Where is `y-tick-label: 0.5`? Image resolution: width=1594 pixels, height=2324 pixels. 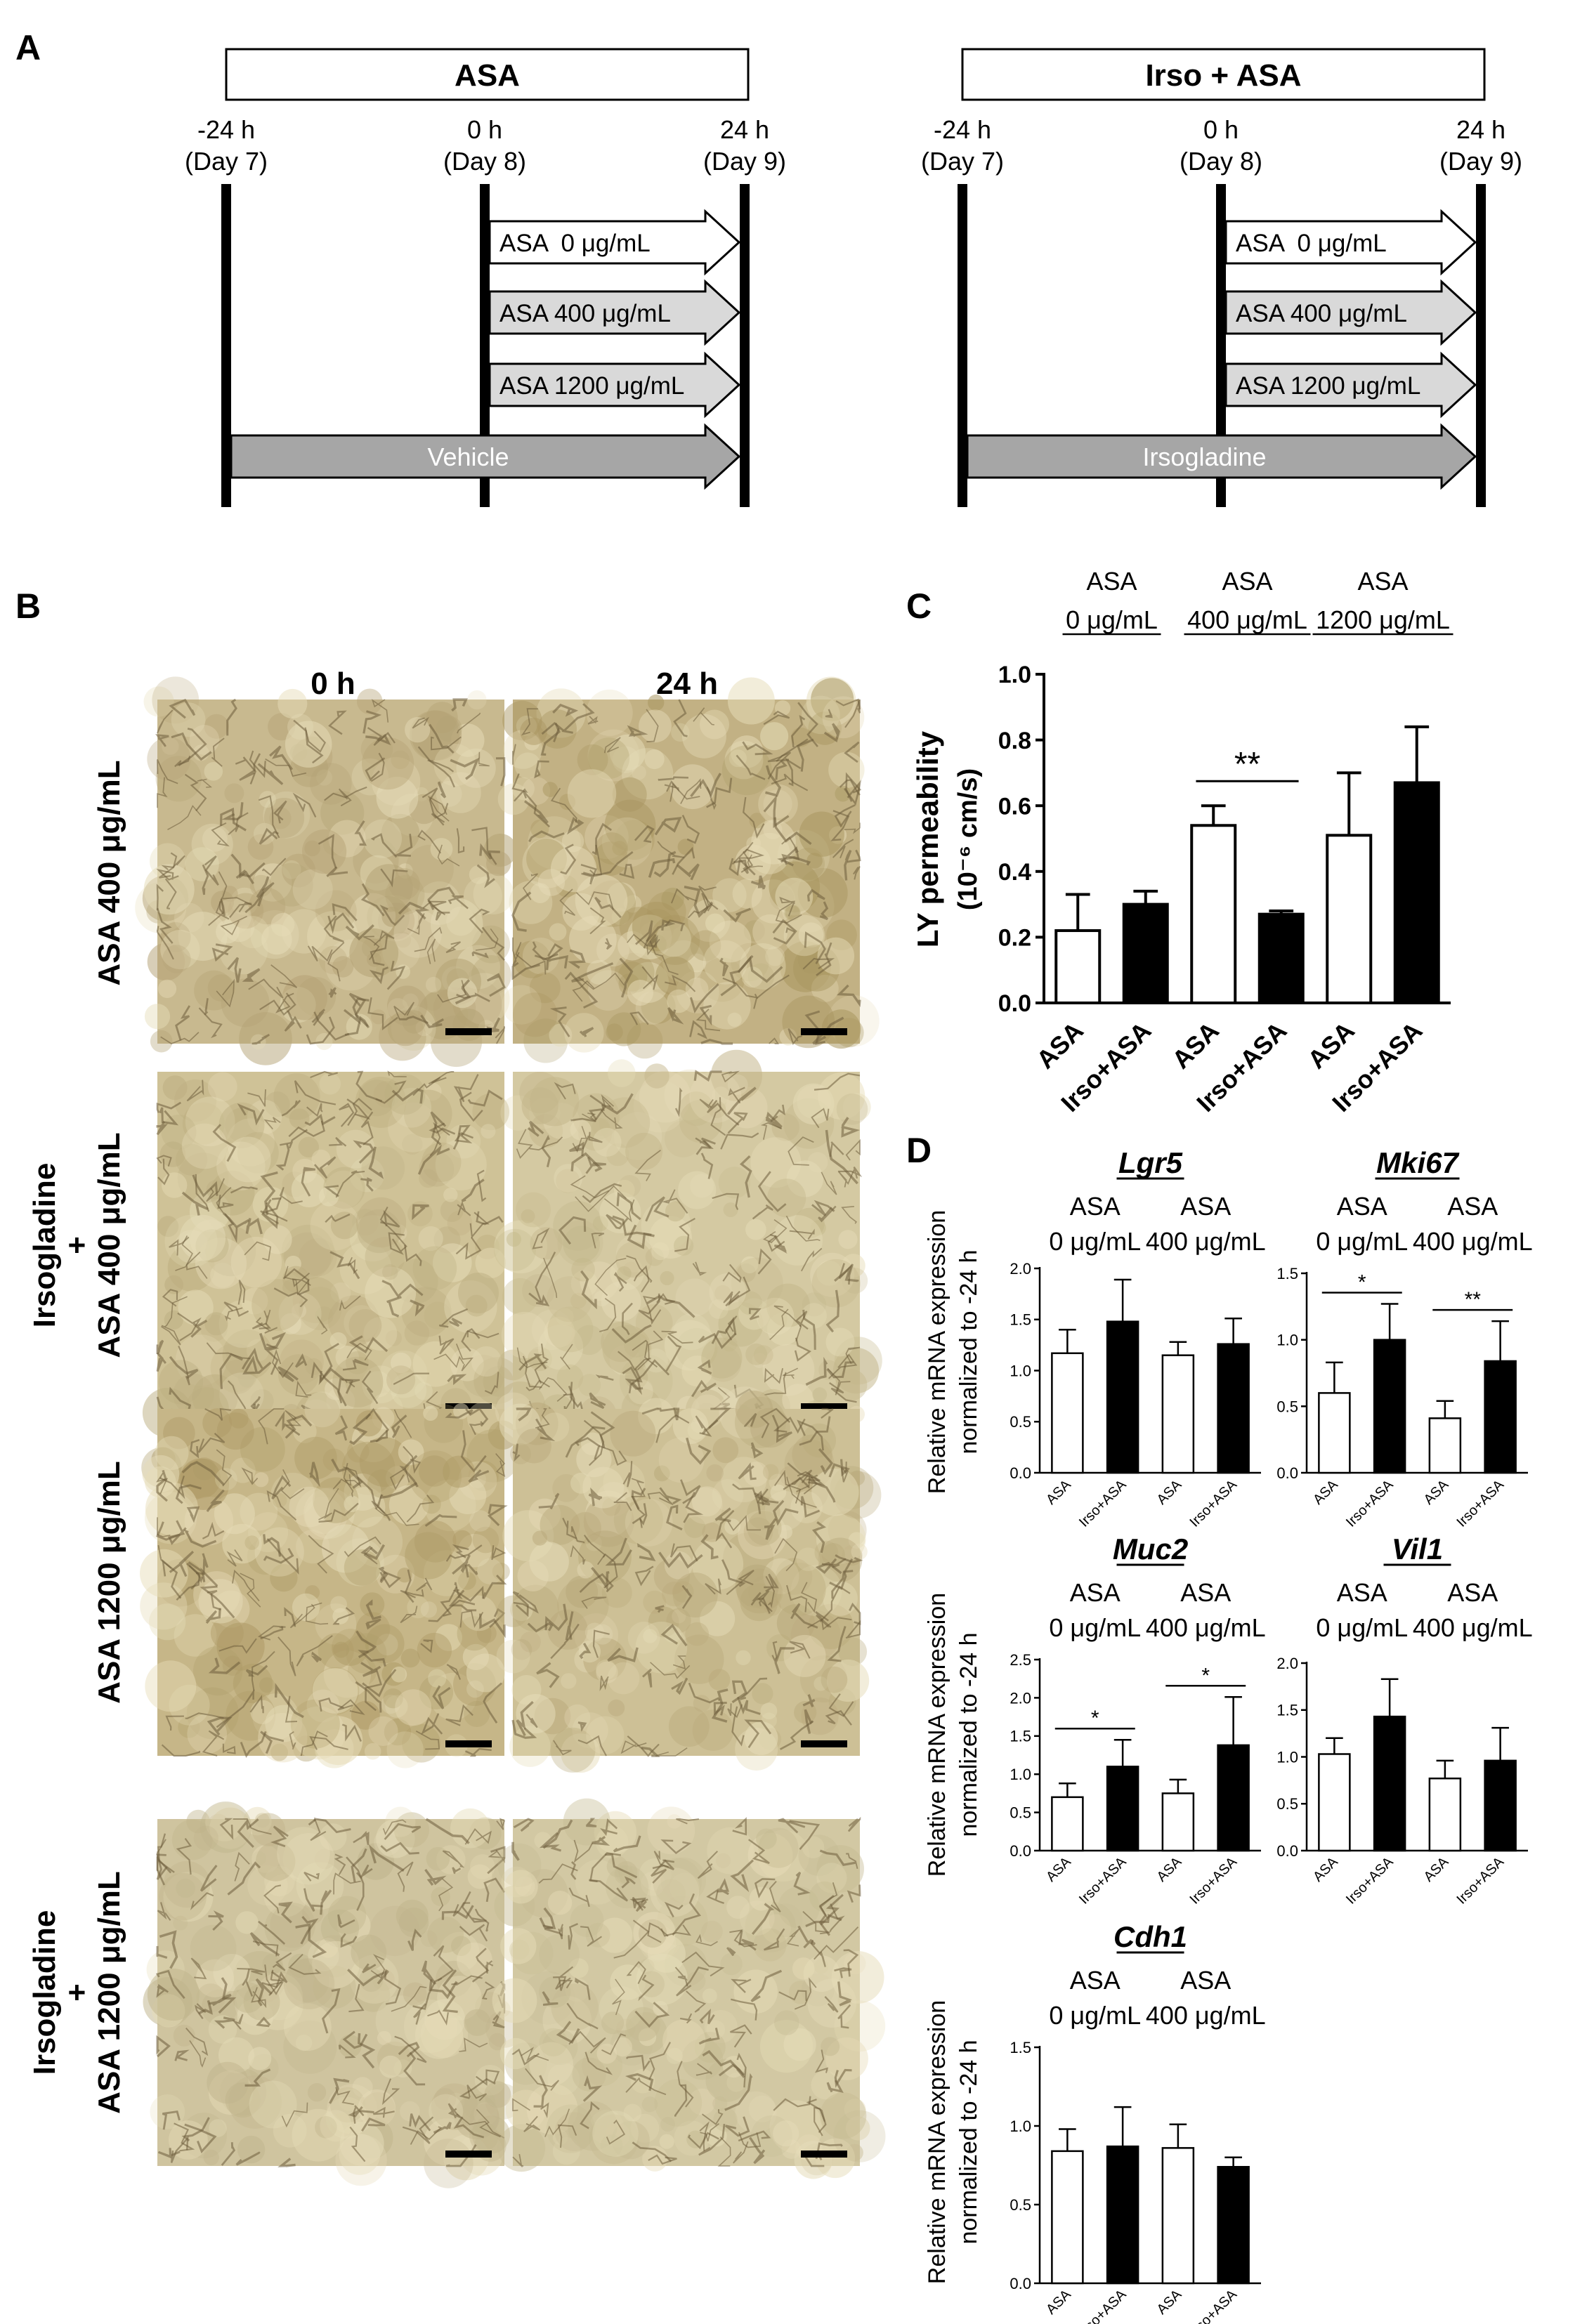 y-tick-label: 0.5 is located at coordinates (1287, 1406).